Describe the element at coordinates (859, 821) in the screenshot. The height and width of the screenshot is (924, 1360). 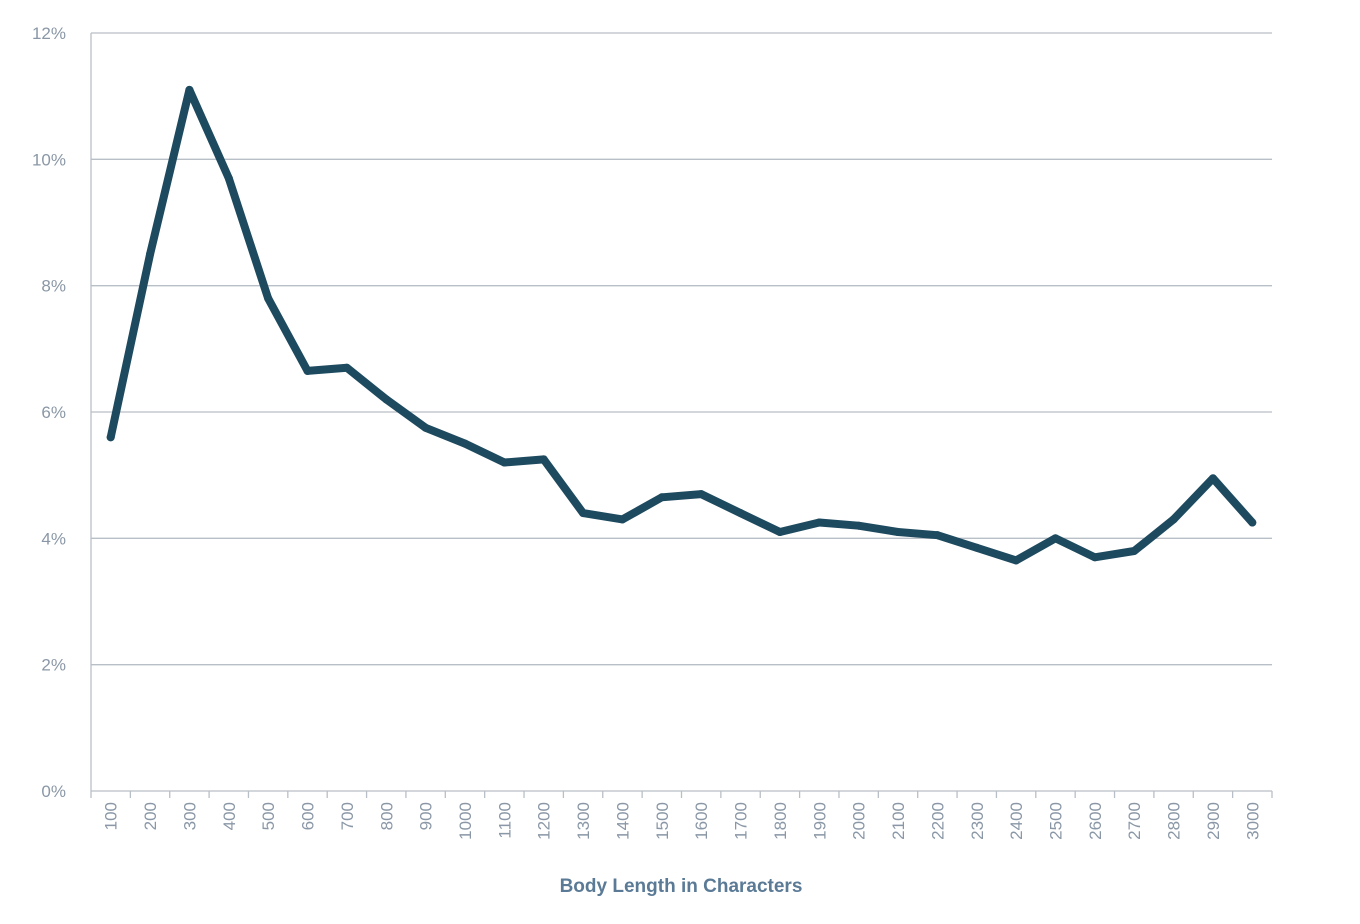
I see `x-tick-label: 2000` at that location.